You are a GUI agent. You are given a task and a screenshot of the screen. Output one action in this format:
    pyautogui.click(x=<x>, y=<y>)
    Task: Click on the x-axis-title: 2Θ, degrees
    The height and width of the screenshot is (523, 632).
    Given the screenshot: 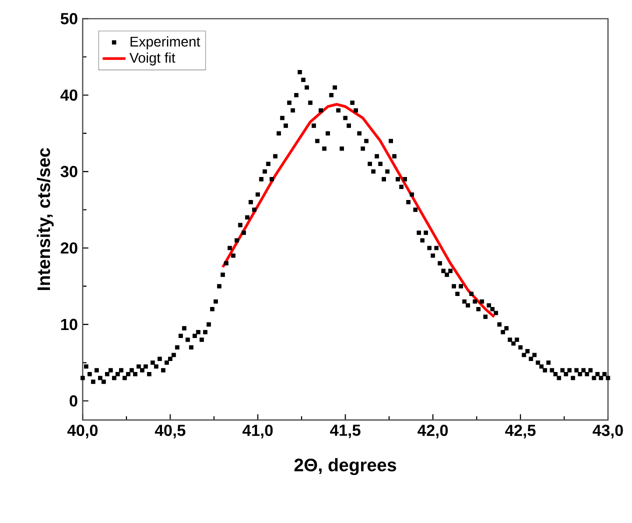 What is the action you would take?
    pyautogui.click(x=345, y=467)
    